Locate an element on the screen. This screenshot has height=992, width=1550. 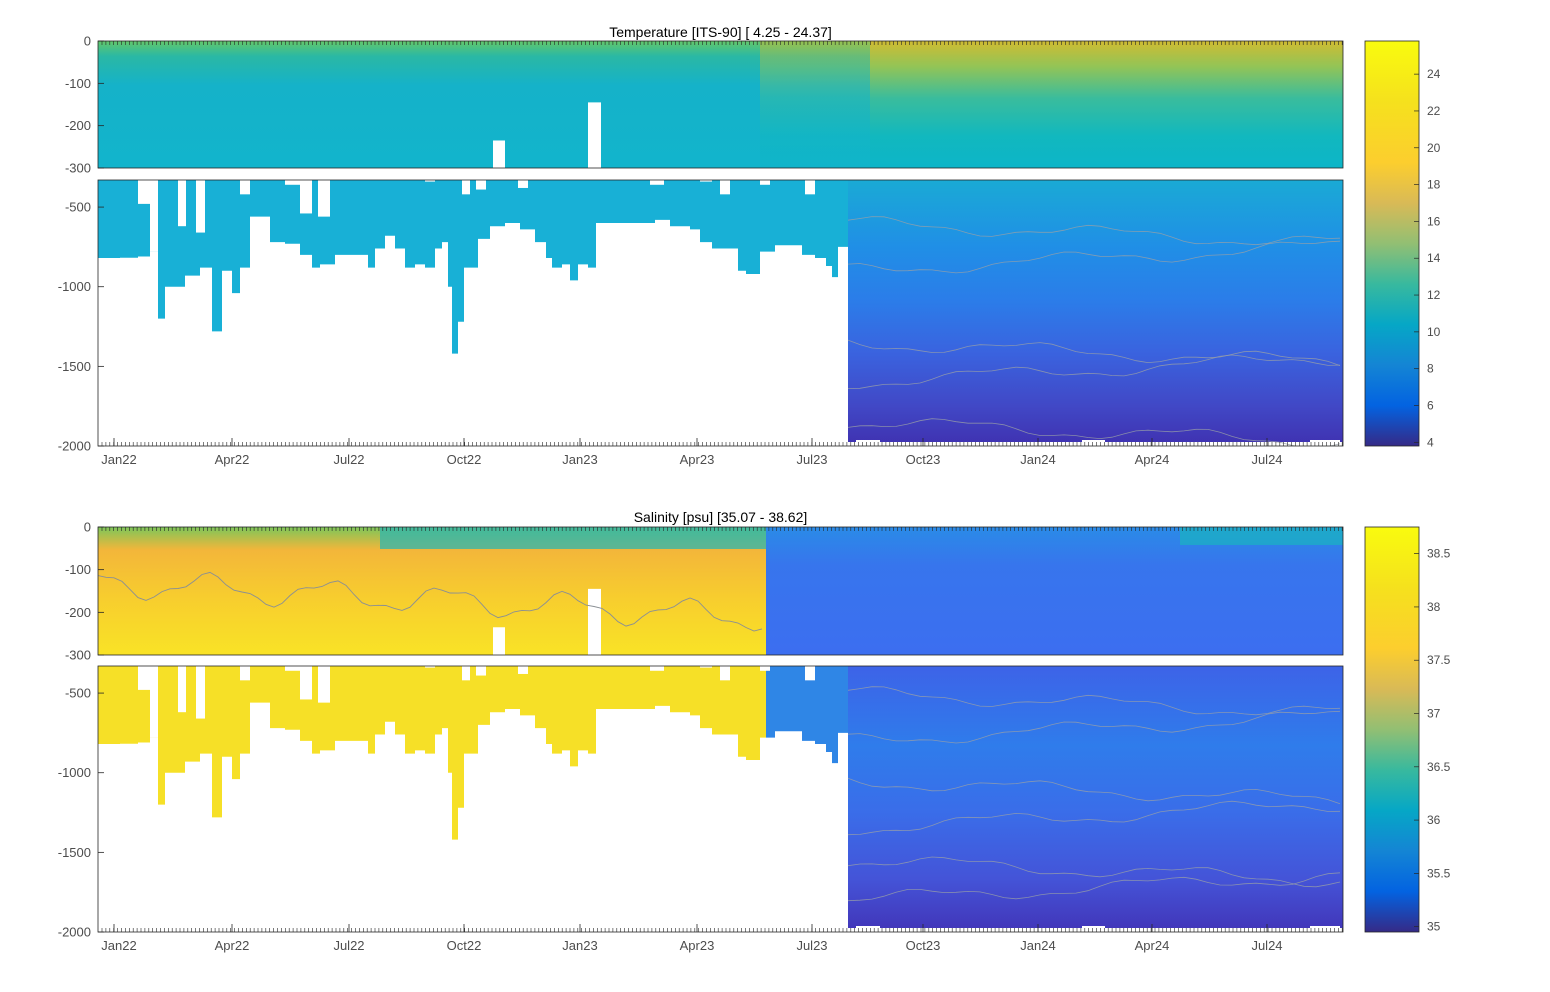
colorbar-tick-label: 16 is located at coordinates (1434, 221).